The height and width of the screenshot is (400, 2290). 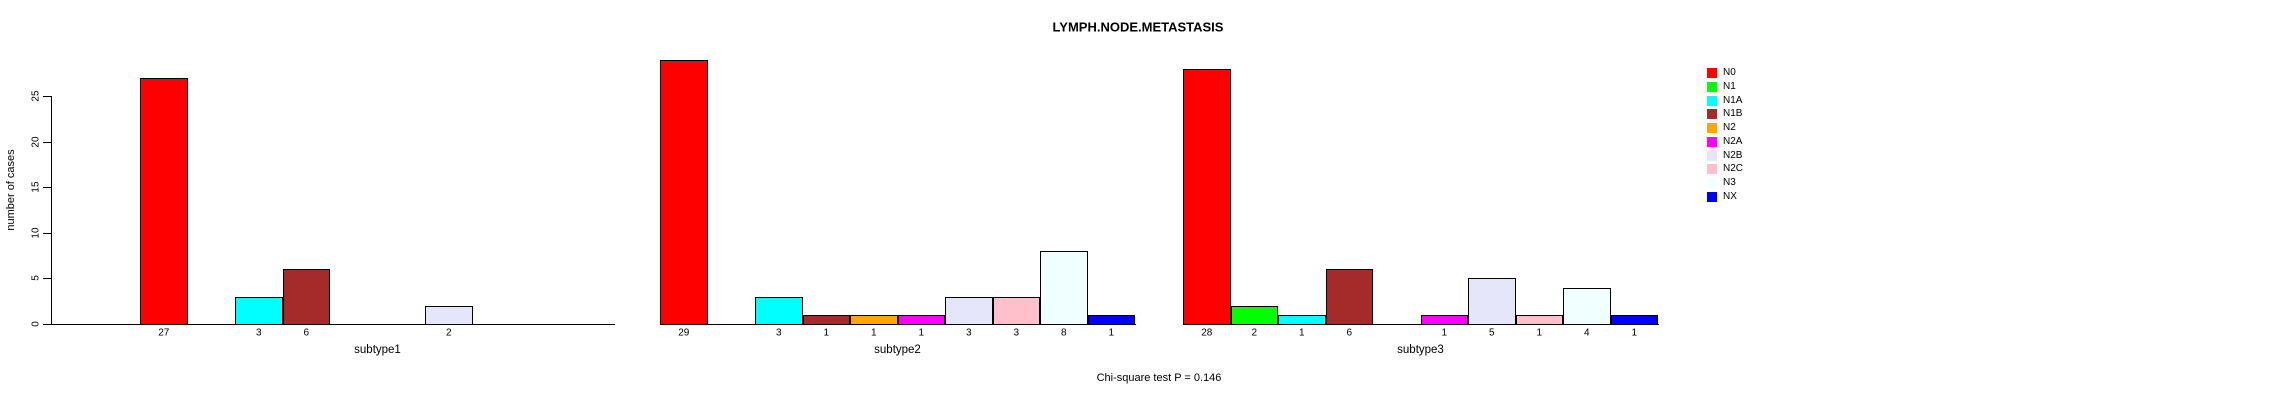 What do you see at coordinates (11, 190) in the screenshot?
I see `y-axis-label: number of cases` at bounding box center [11, 190].